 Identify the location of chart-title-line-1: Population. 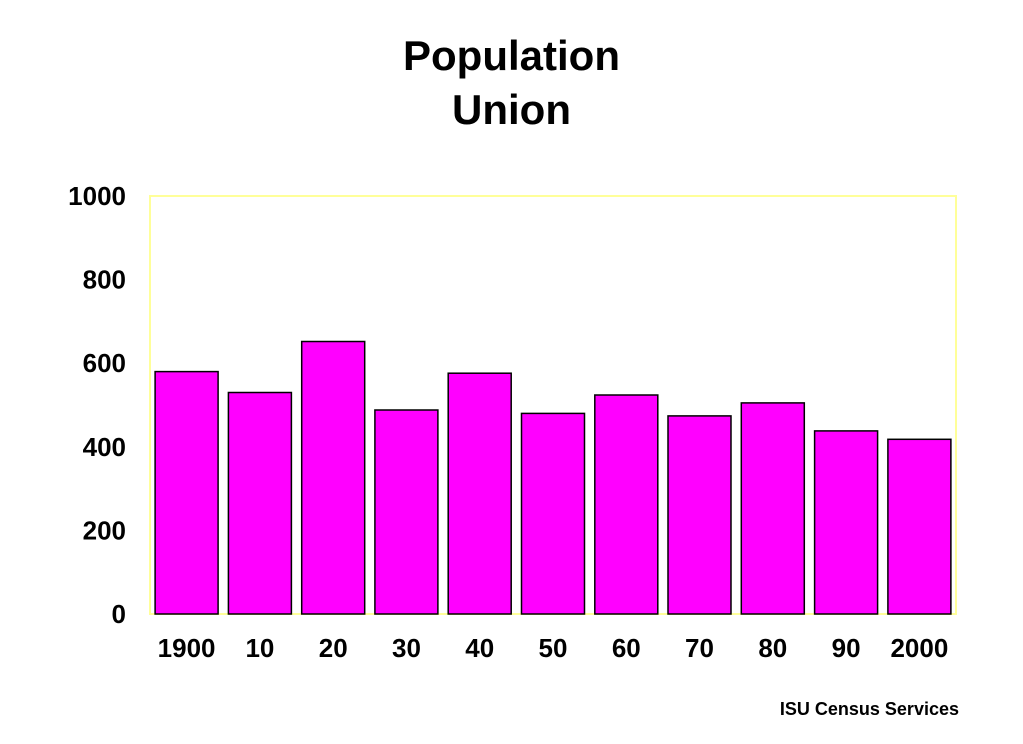
(511, 55).